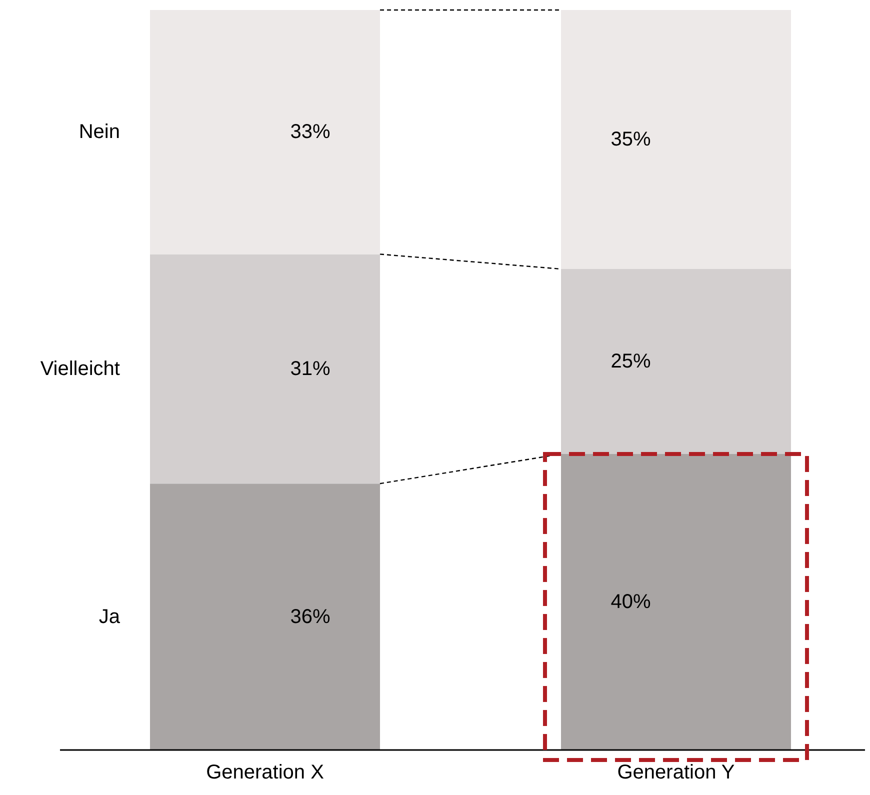 This screenshot has height=795, width=870. Describe the element at coordinates (80, 369) in the screenshot. I see `series-label: Vielleicht` at that location.